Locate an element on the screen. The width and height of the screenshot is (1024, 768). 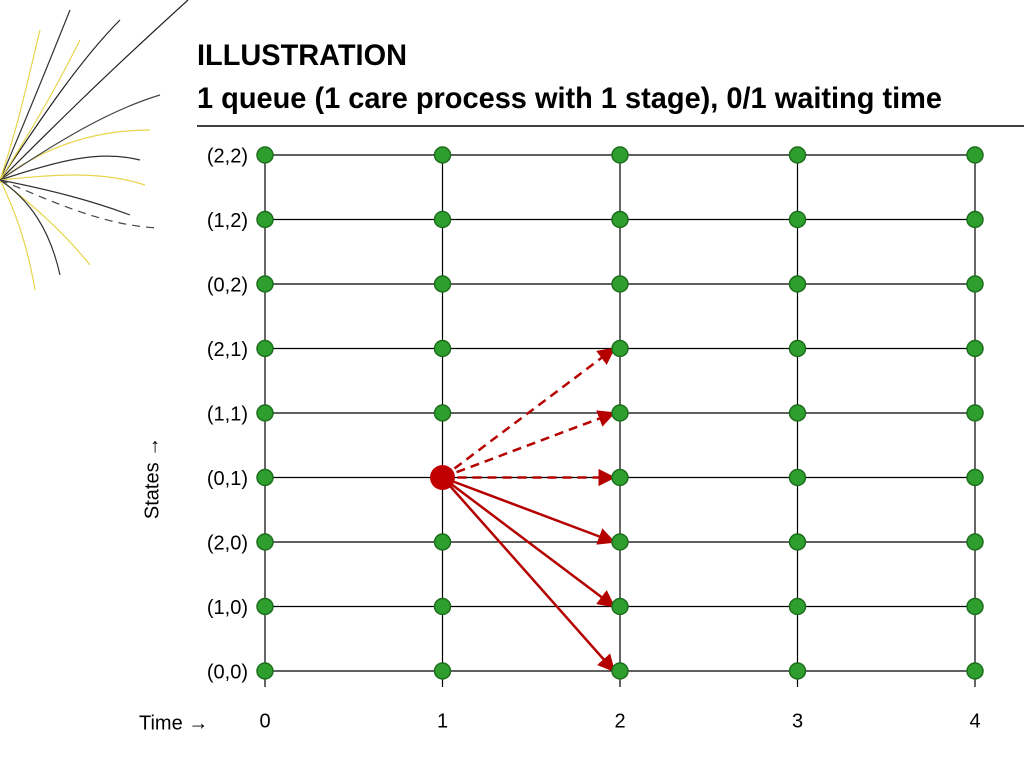
time-label: 4 is located at coordinates (974, 721).